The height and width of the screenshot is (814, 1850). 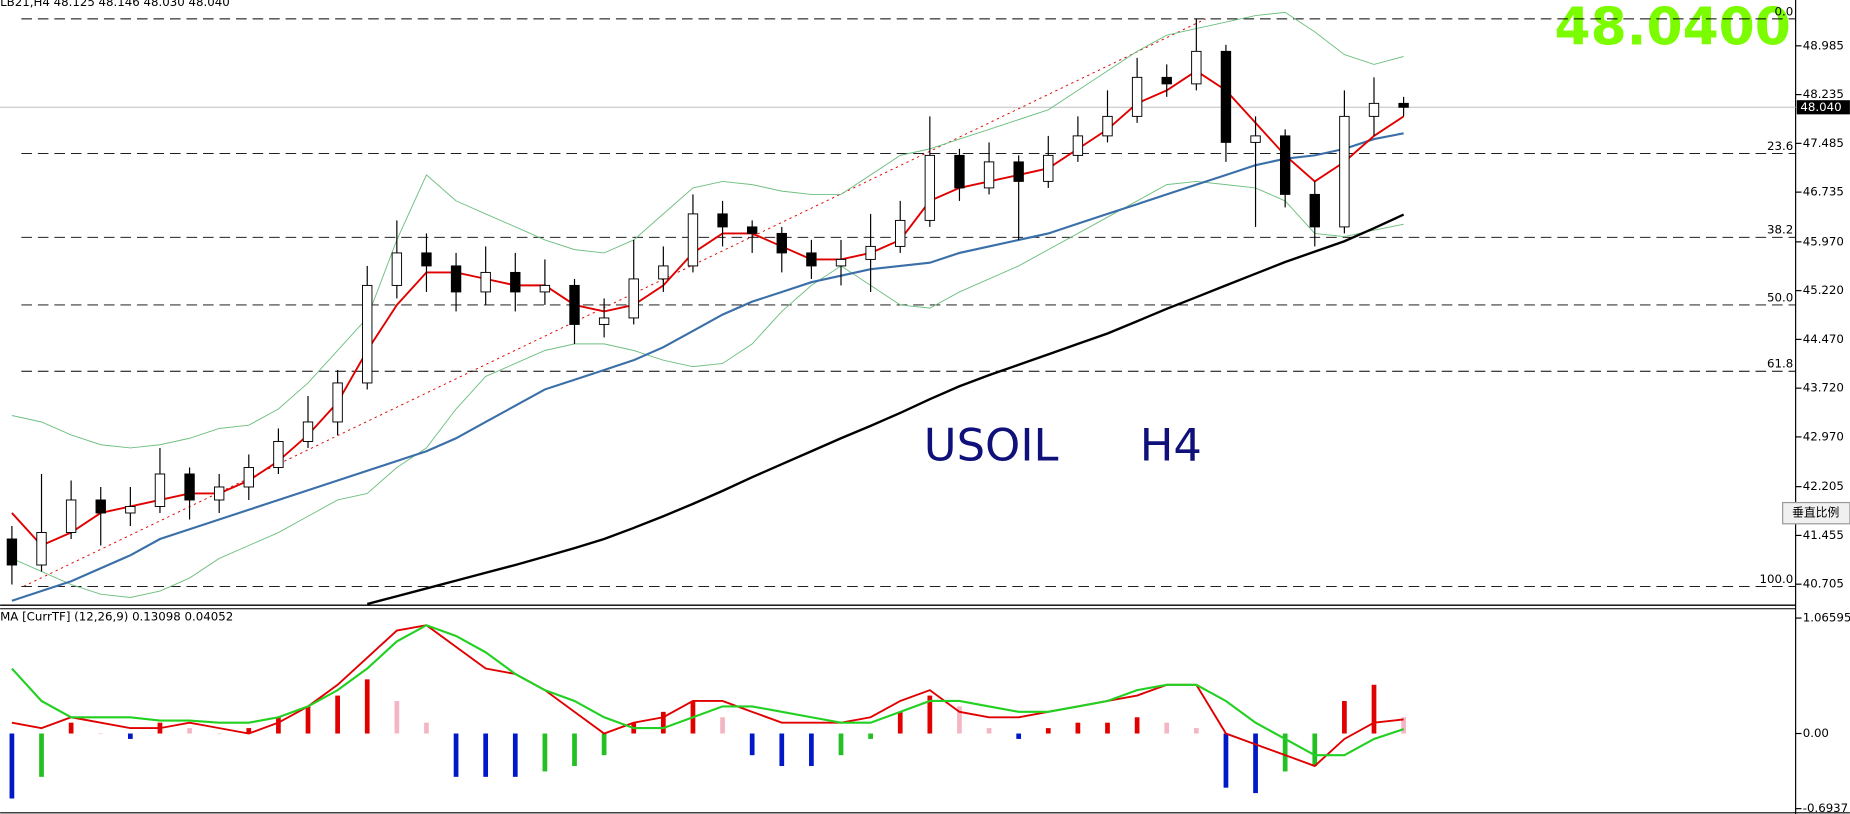 I want to click on y-tick-label: 48.235, so click(x=1823, y=94).